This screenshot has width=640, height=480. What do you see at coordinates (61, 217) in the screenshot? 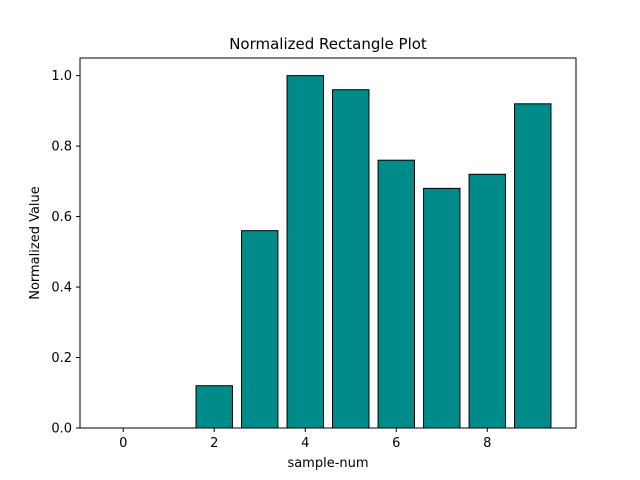
I see `y-tick-label: 0.6` at bounding box center [61, 217].